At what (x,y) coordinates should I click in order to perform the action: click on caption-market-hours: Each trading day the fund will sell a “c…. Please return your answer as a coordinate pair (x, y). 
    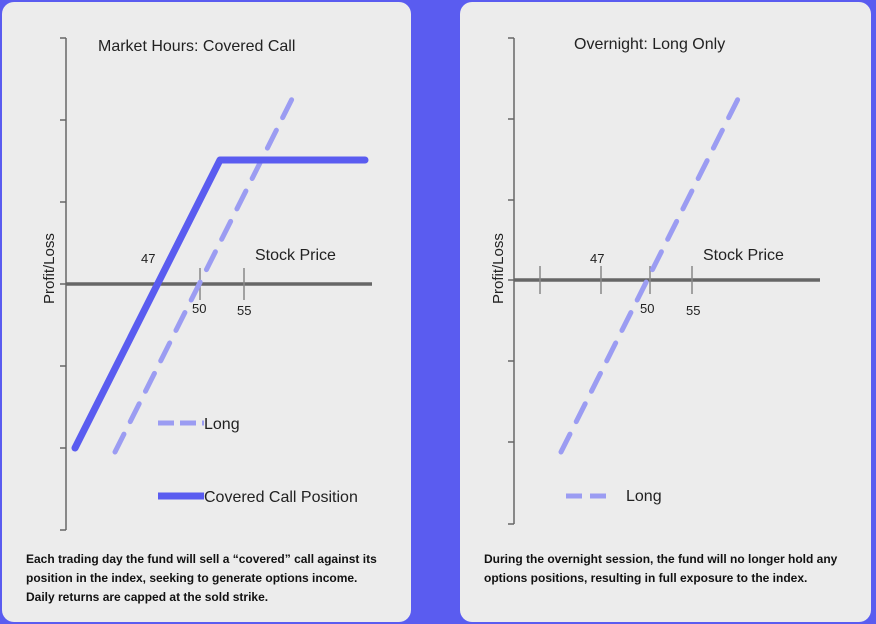
    Looking at the image, I should click on (201, 578).